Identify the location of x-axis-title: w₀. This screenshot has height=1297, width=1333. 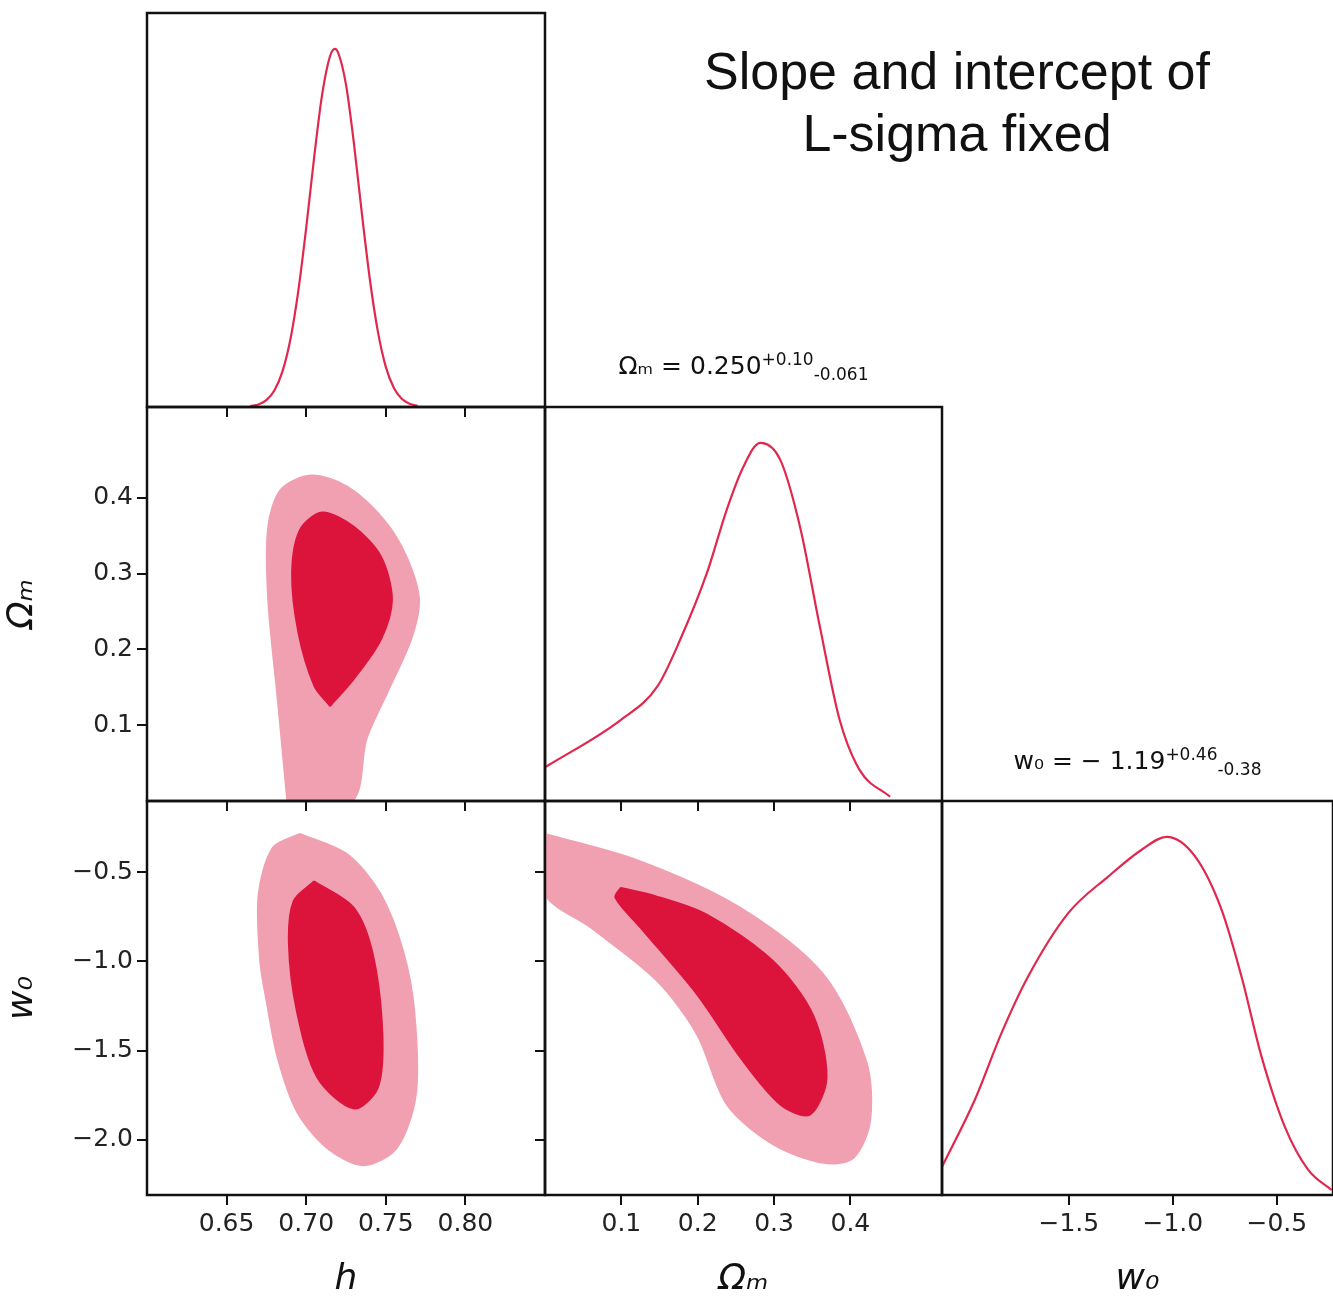
(1137, 1276).